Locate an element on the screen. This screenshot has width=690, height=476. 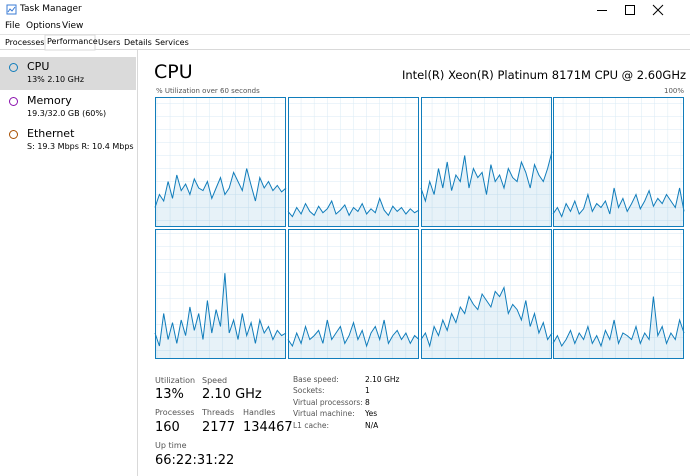
detail-value: 8 is located at coordinates (367, 402).